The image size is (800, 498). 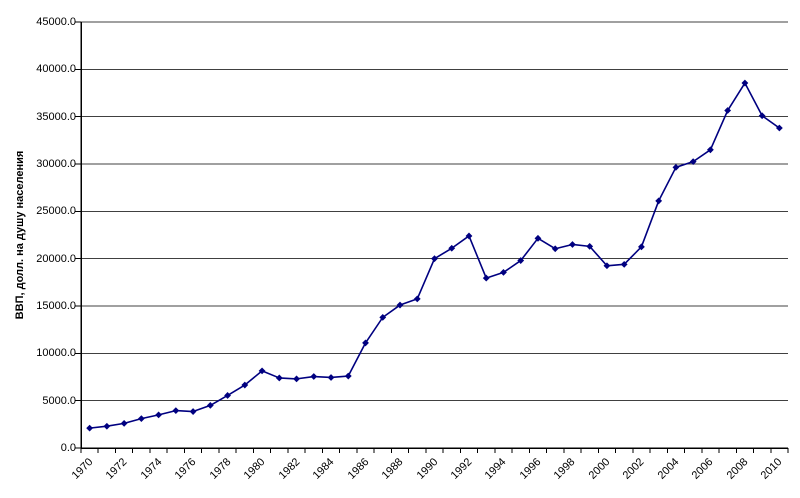 What do you see at coordinates (176, 411) in the screenshot?
I see `data-point-1975` at bounding box center [176, 411].